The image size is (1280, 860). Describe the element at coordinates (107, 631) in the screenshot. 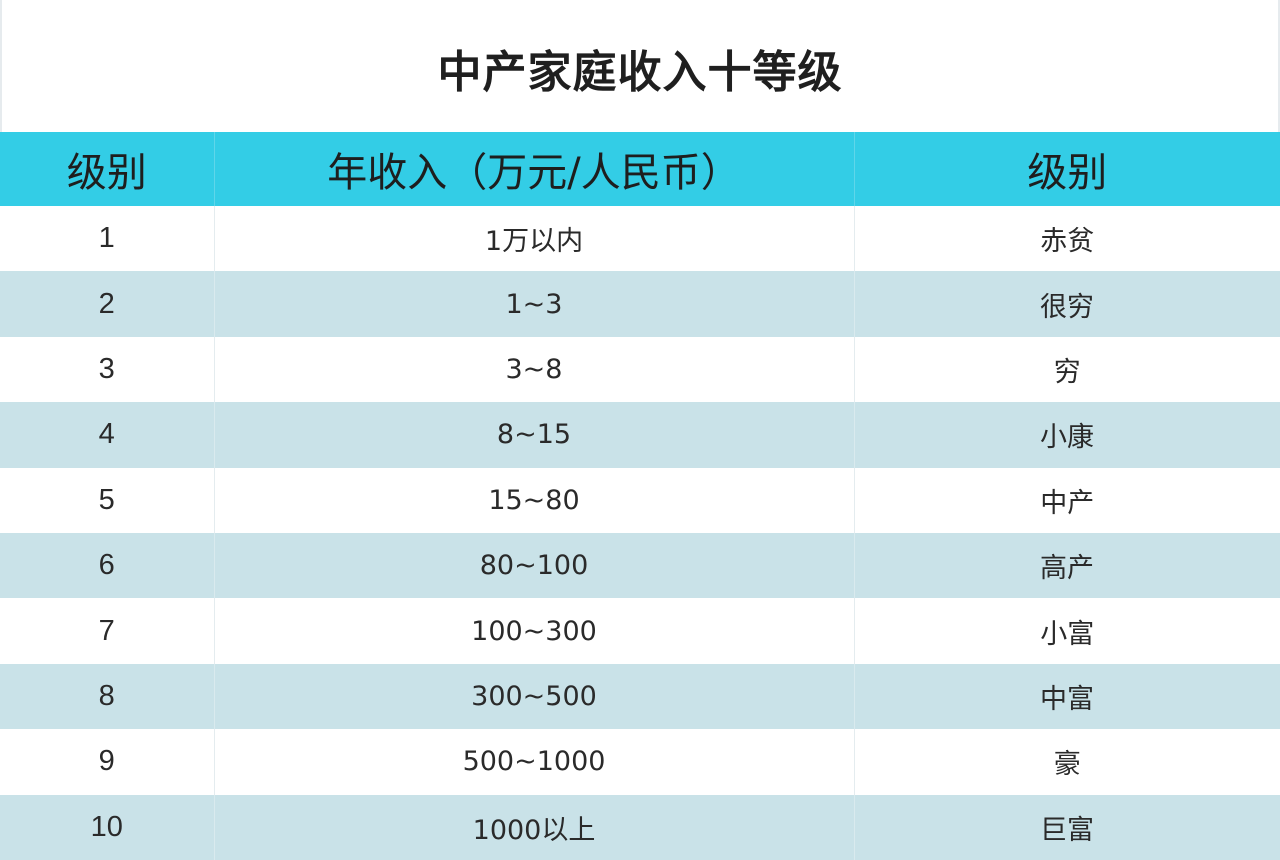

I see `level-cell: 7` at that location.